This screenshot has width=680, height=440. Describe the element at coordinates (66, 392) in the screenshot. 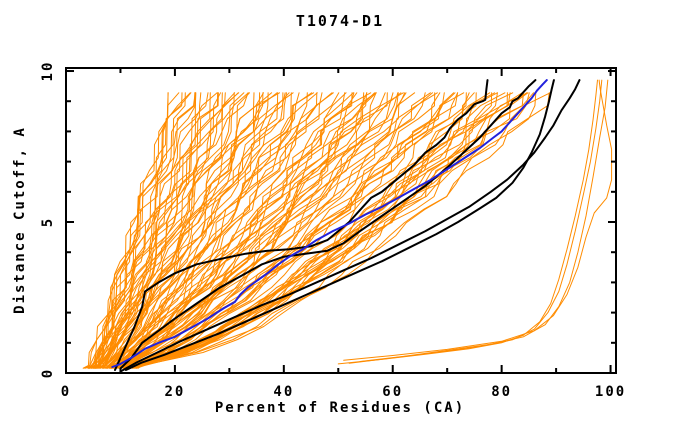

I see `x-tick-label: 0` at that location.